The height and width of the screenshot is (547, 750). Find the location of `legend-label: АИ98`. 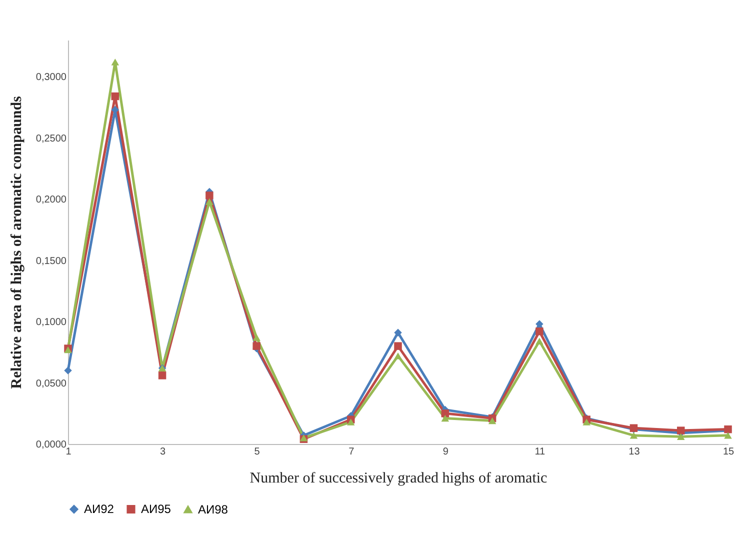

legend-label: АИ98 is located at coordinates (213, 509).